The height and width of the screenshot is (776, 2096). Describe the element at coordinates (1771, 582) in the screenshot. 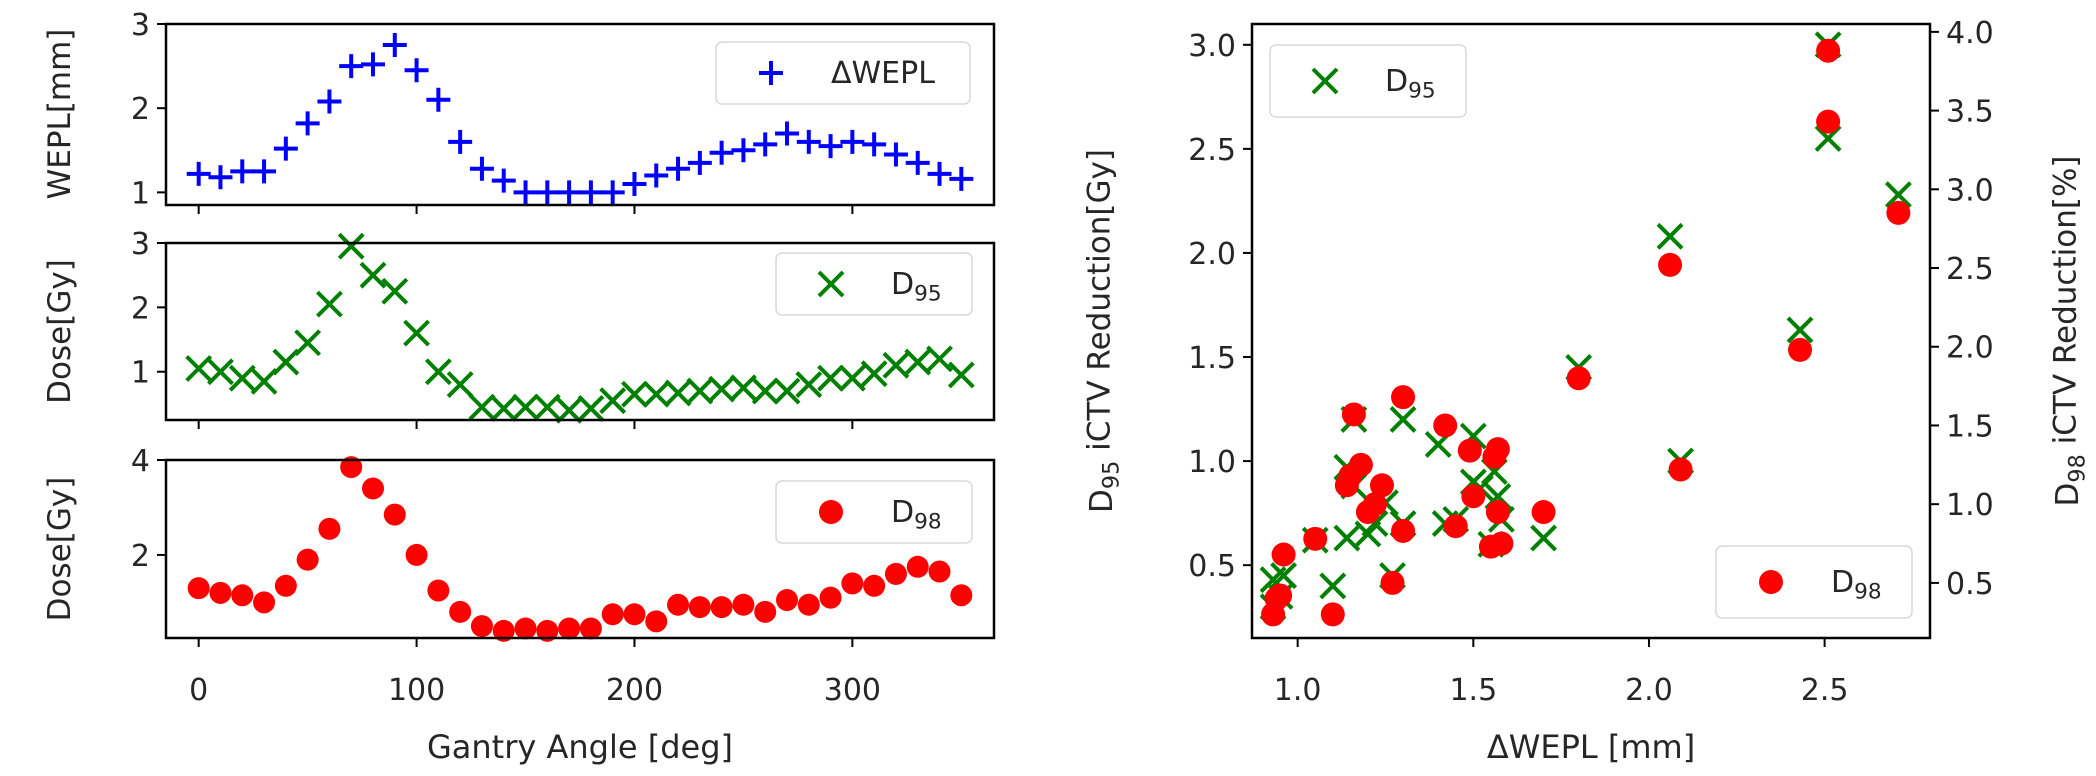

I see `scatter-d98-legend-marker` at that location.